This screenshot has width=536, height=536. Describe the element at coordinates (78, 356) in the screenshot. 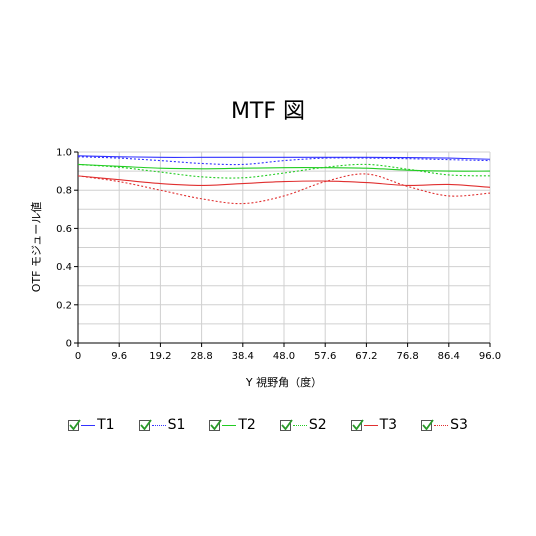

I see `x-tick-label: 0` at that location.